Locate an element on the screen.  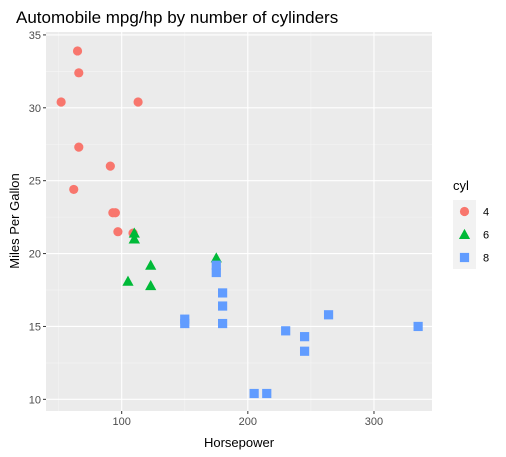
y-tick-label: 25 is located at coordinates (35, 182).